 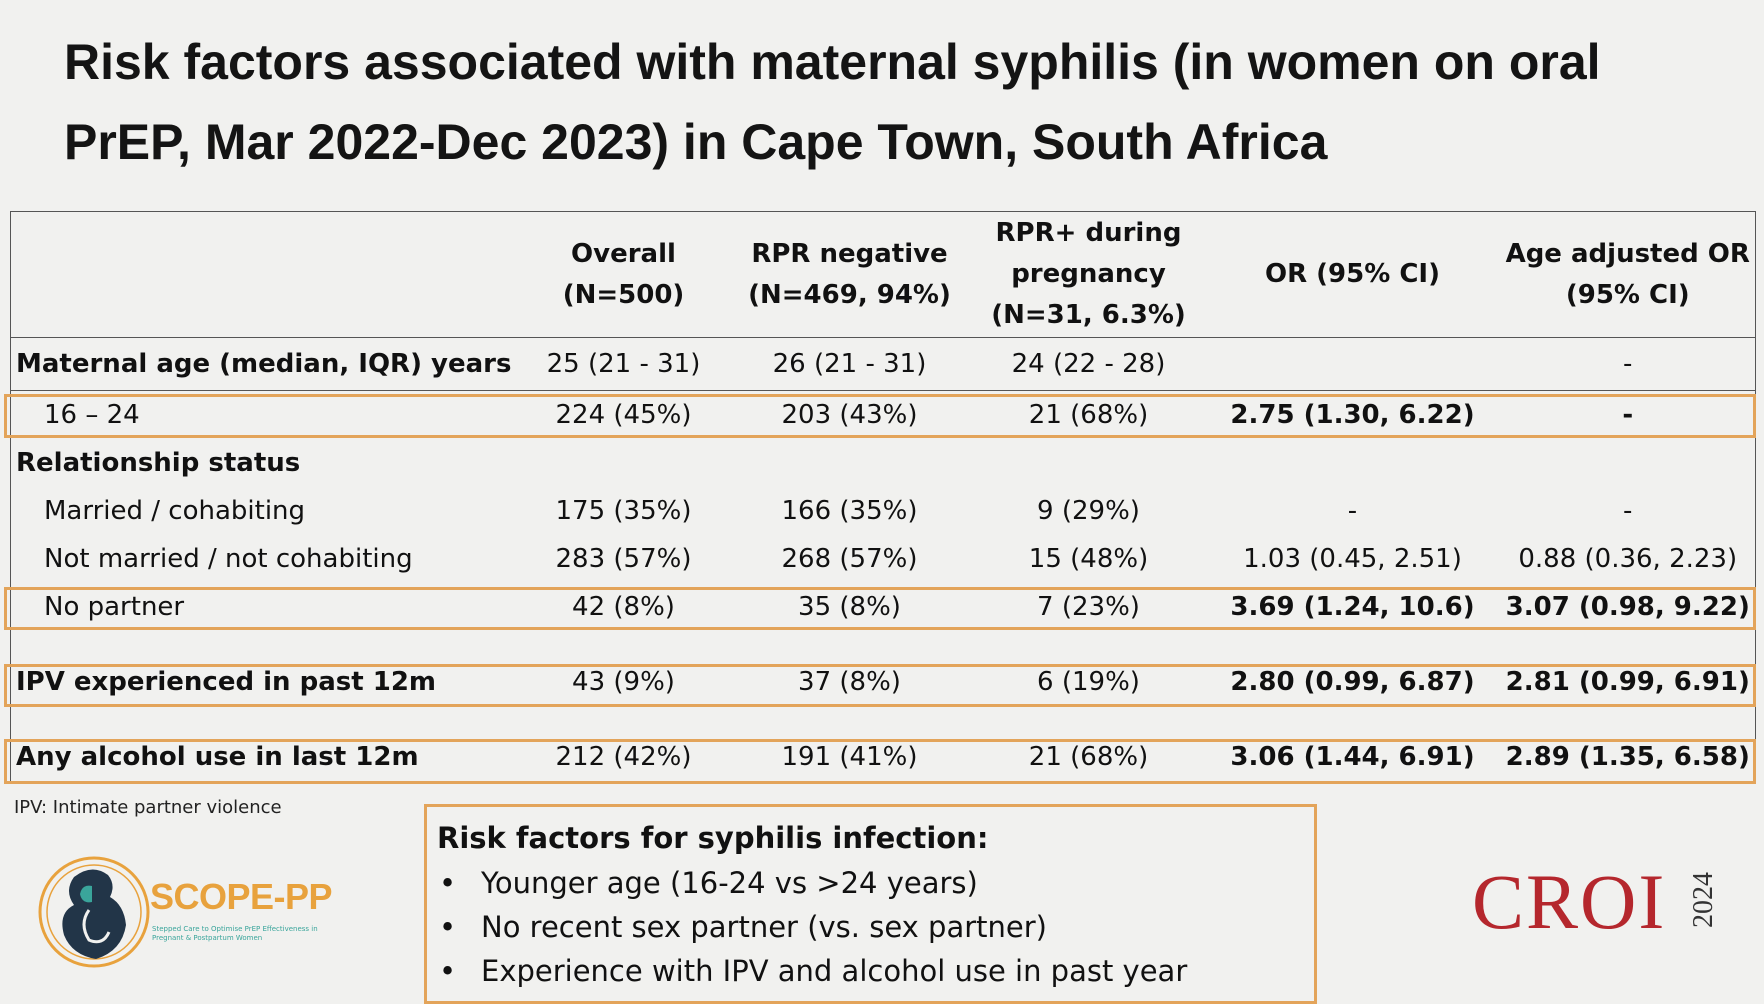 I want to click on row-label: Married / cohabiting, so click(x=265, y=511).